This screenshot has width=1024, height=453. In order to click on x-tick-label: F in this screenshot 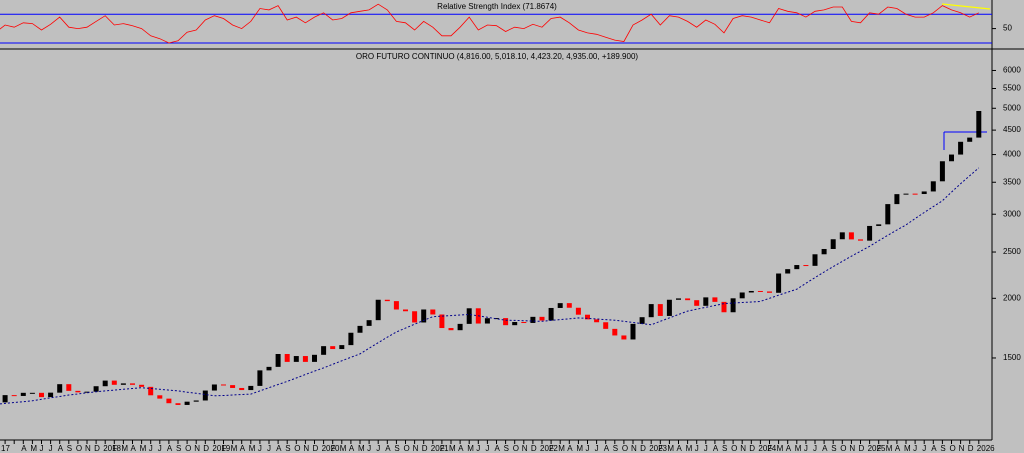, I will do `click(442, 448)`.